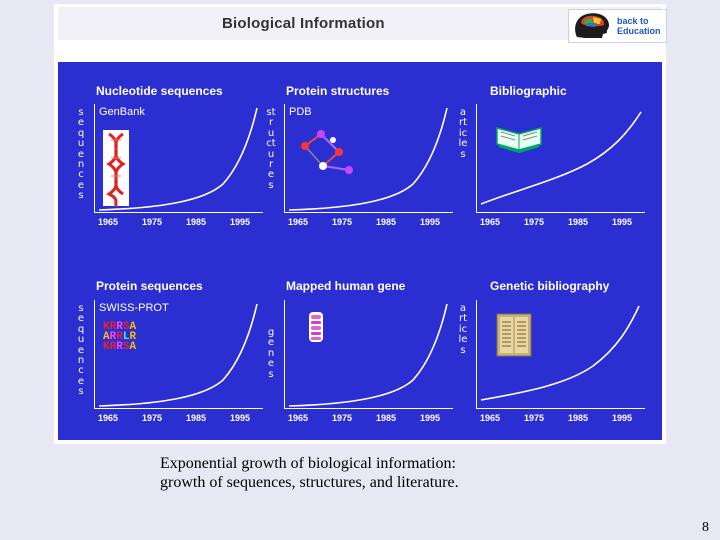 Image resolution: width=720 pixels, height=540 pixels. Describe the element at coordinates (622, 418) in the screenshot. I see `chart-6-x-tick: 1995` at that location.